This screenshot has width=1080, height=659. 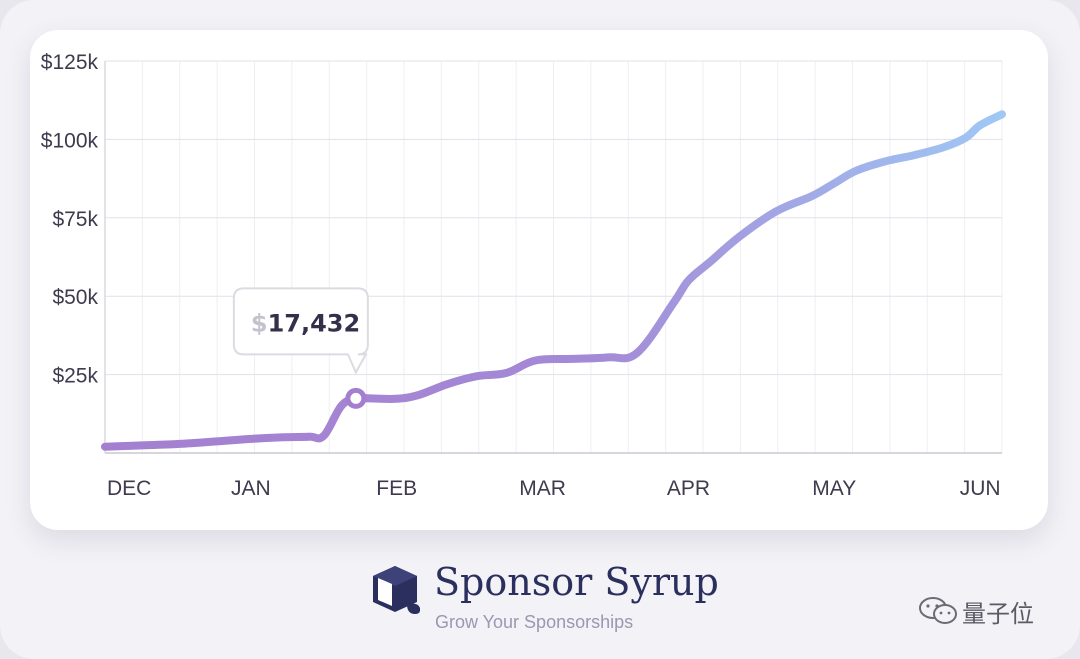 I want to click on x-axis-ticks: DEC JAN FEB MAR APR MAY JUN, so click(x=554, y=488).